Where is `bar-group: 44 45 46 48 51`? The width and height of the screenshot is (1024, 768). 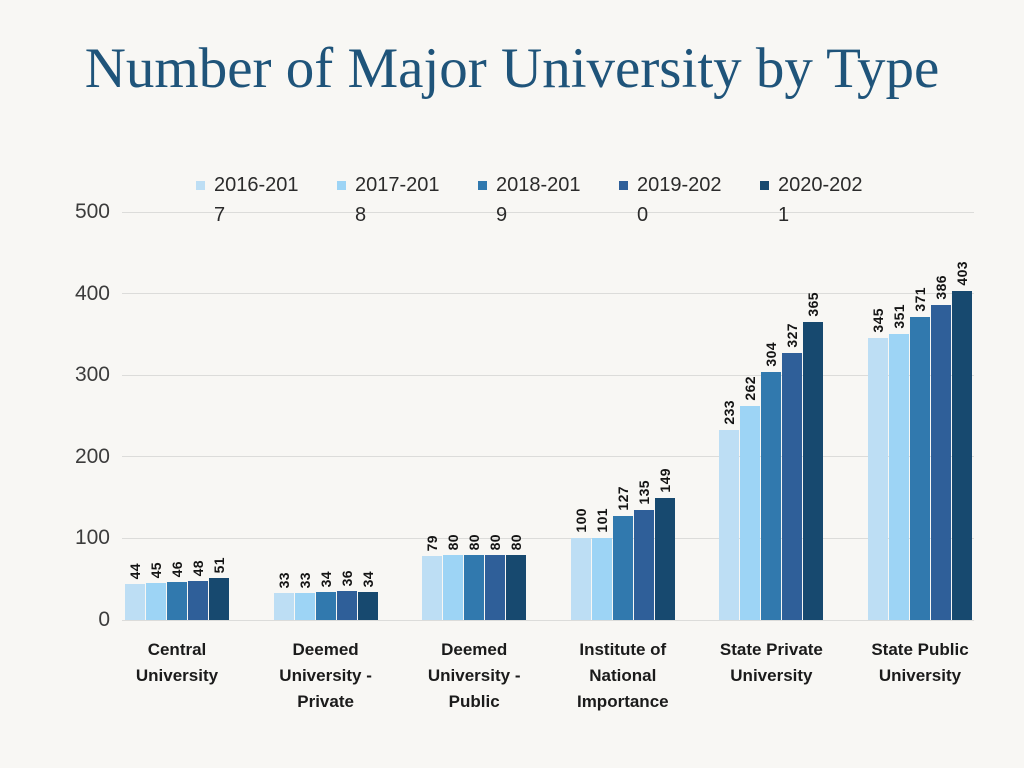 bar-group: 44 45 46 48 51 is located at coordinates (177, 310).